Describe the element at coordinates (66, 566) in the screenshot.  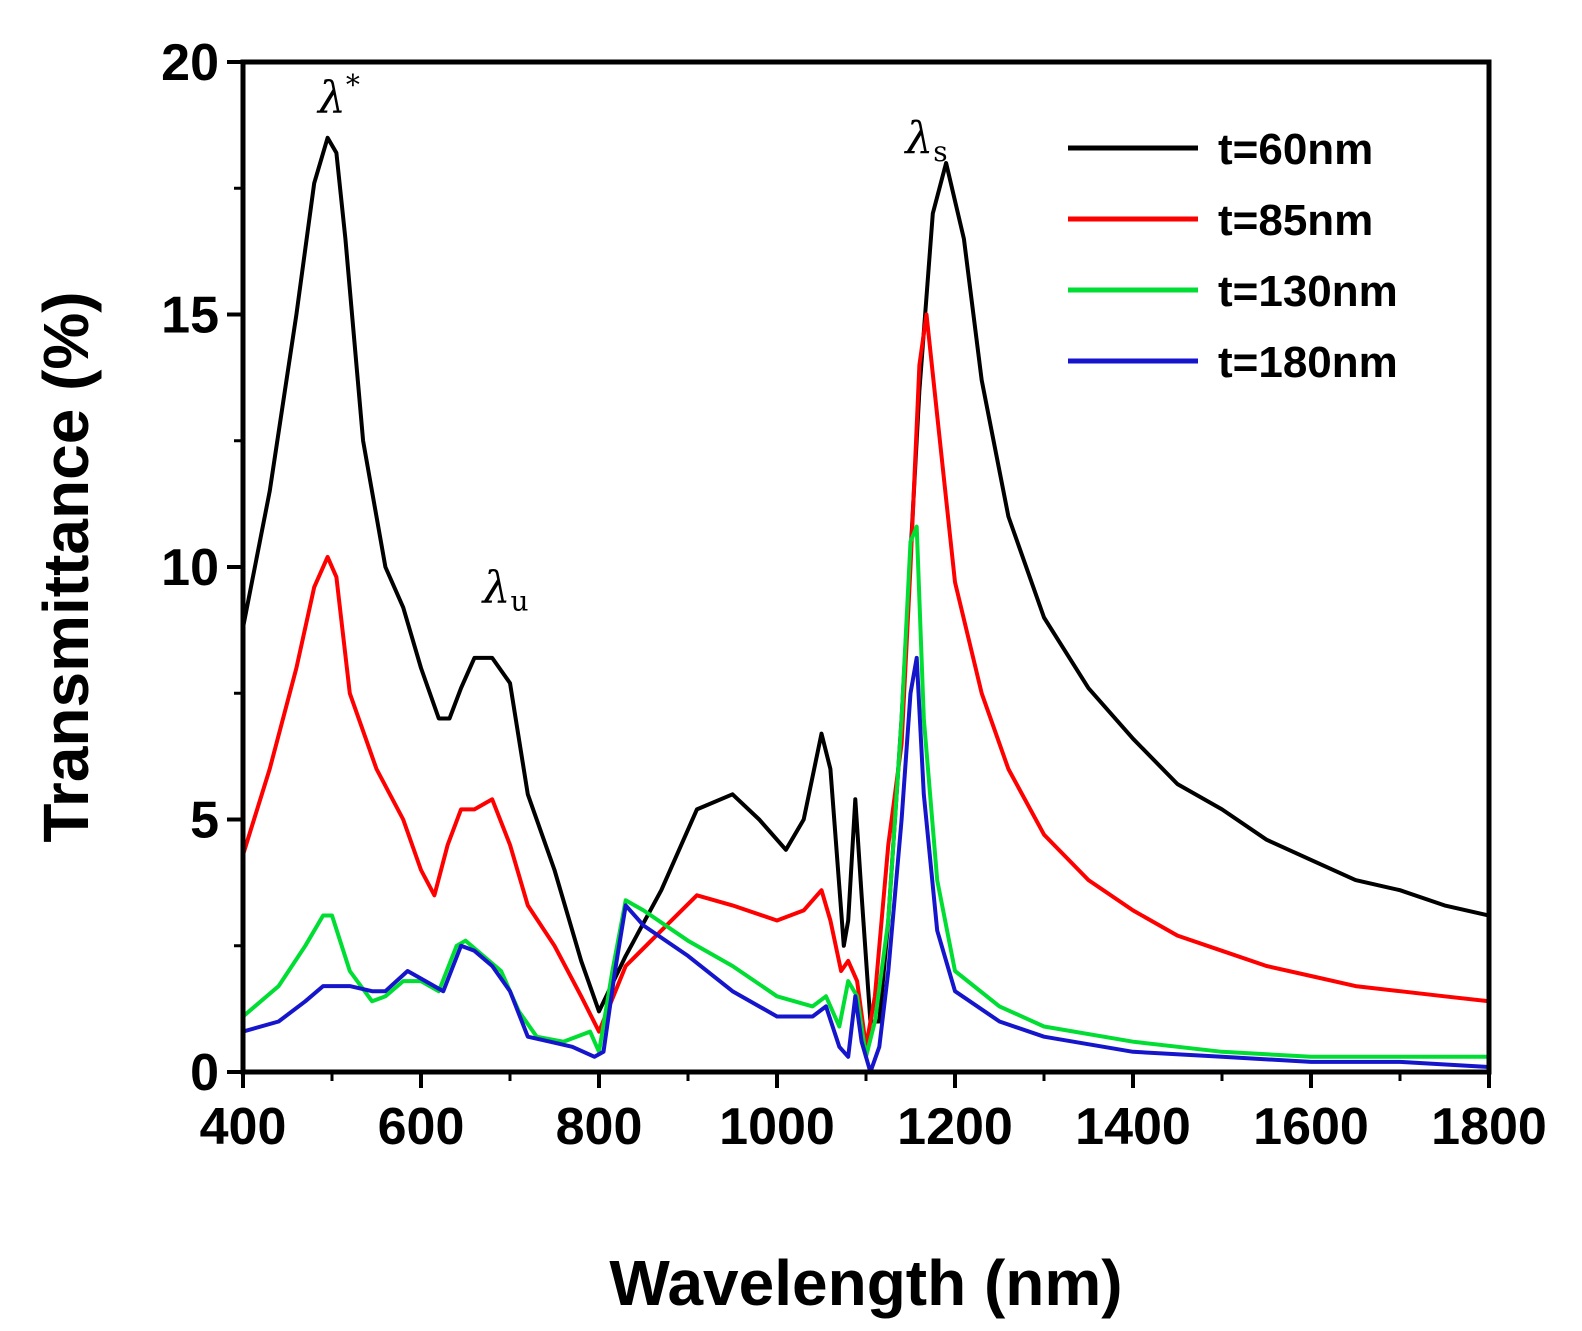
I see `y-axis-label: Transmittance (%)` at that location.